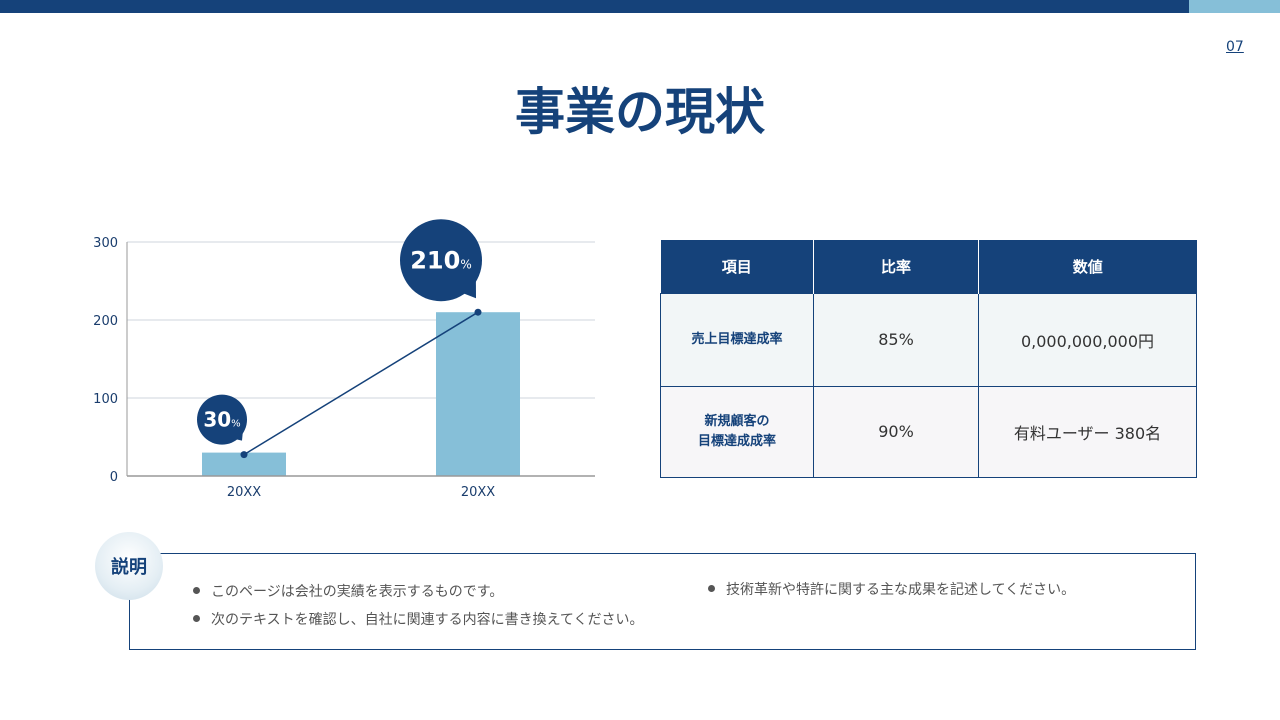  What do you see at coordinates (129, 566) in the screenshot?
I see `notes-badge: 説明` at bounding box center [129, 566].